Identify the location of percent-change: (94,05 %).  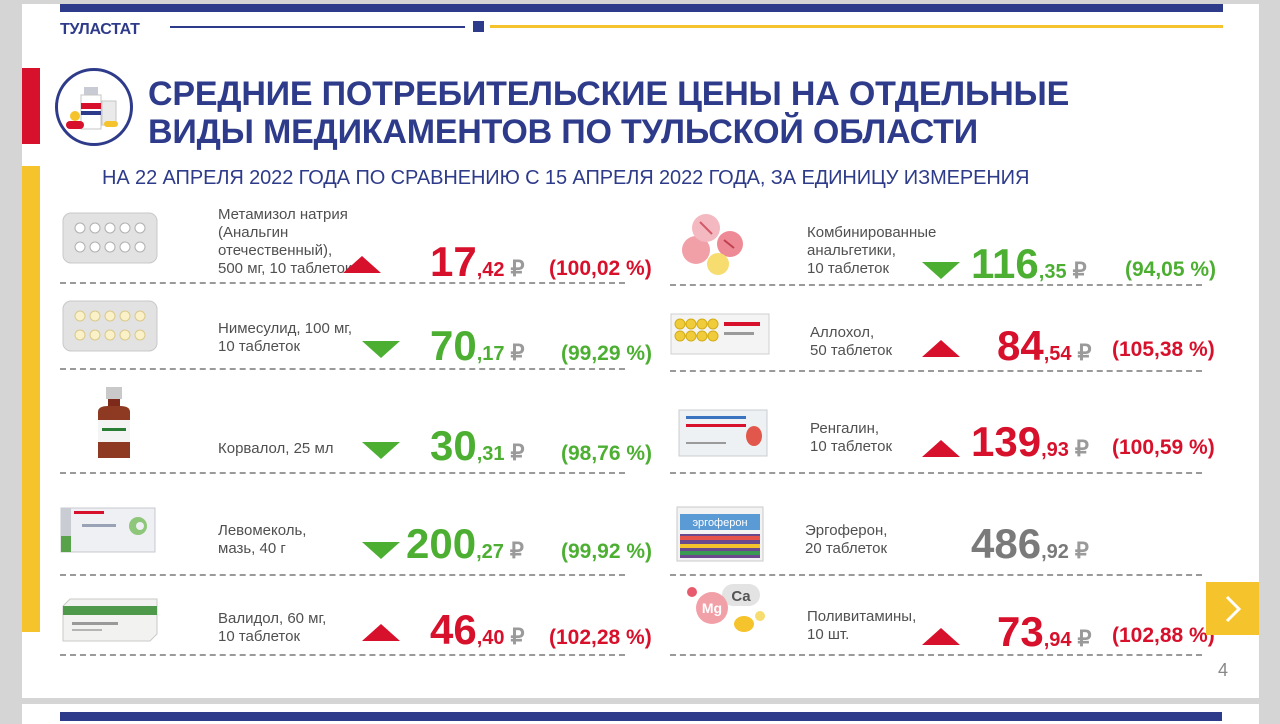
(1171, 269).